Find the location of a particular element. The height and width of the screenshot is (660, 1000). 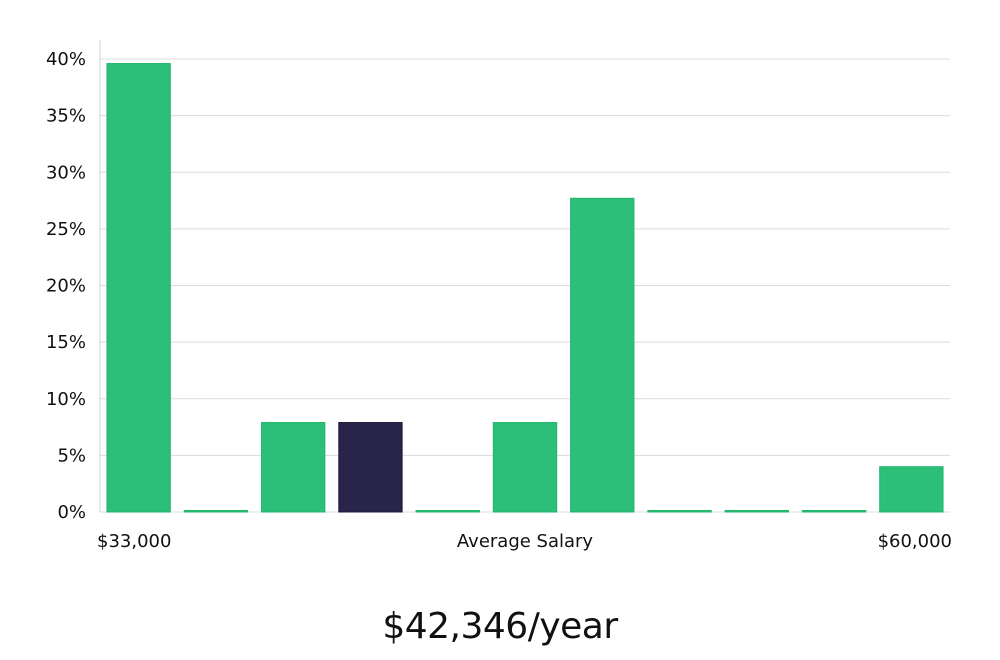

y-tick-label: 0% is located at coordinates (71, 512).